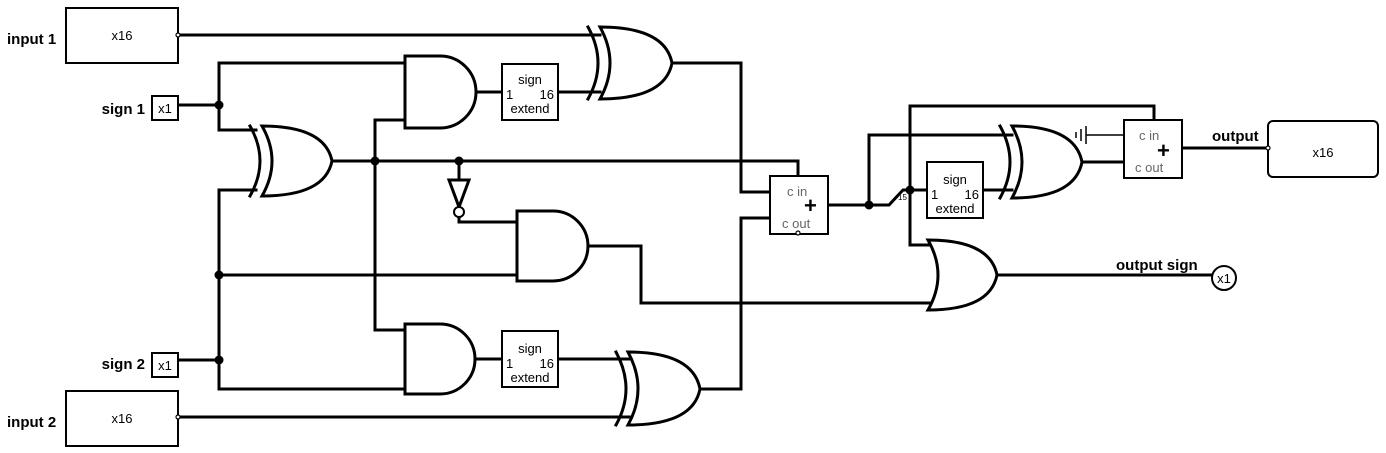 Image resolution: width=1386 pixels, height=453 pixels. Describe the element at coordinates (797, 191) in the screenshot. I see `adder-1-cin: c in` at that location.